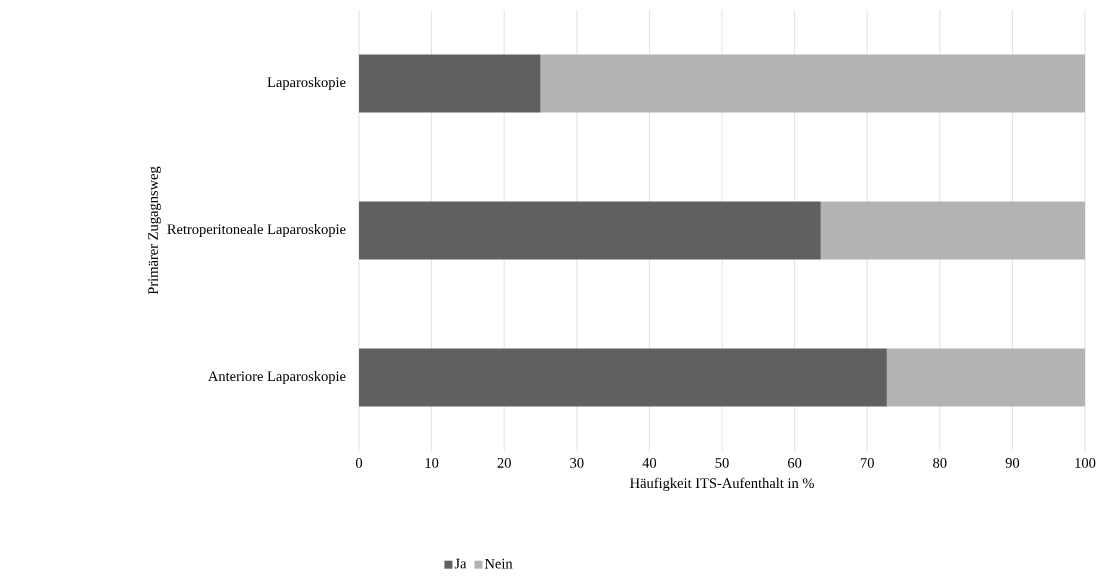 The image size is (1109, 581). I want to click on y-tick-label: Retroperitoneale Laparoskopie, so click(256, 230).